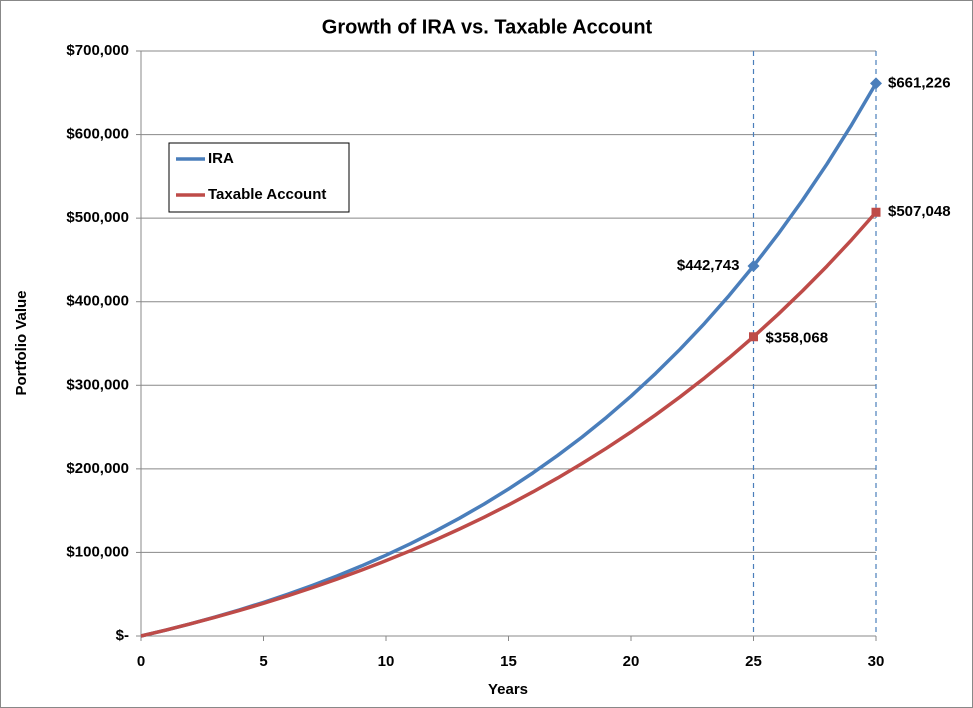  Describe the element at coordinates (919, 82) in the screenshot. I see `data-label: $661,226` at that location.